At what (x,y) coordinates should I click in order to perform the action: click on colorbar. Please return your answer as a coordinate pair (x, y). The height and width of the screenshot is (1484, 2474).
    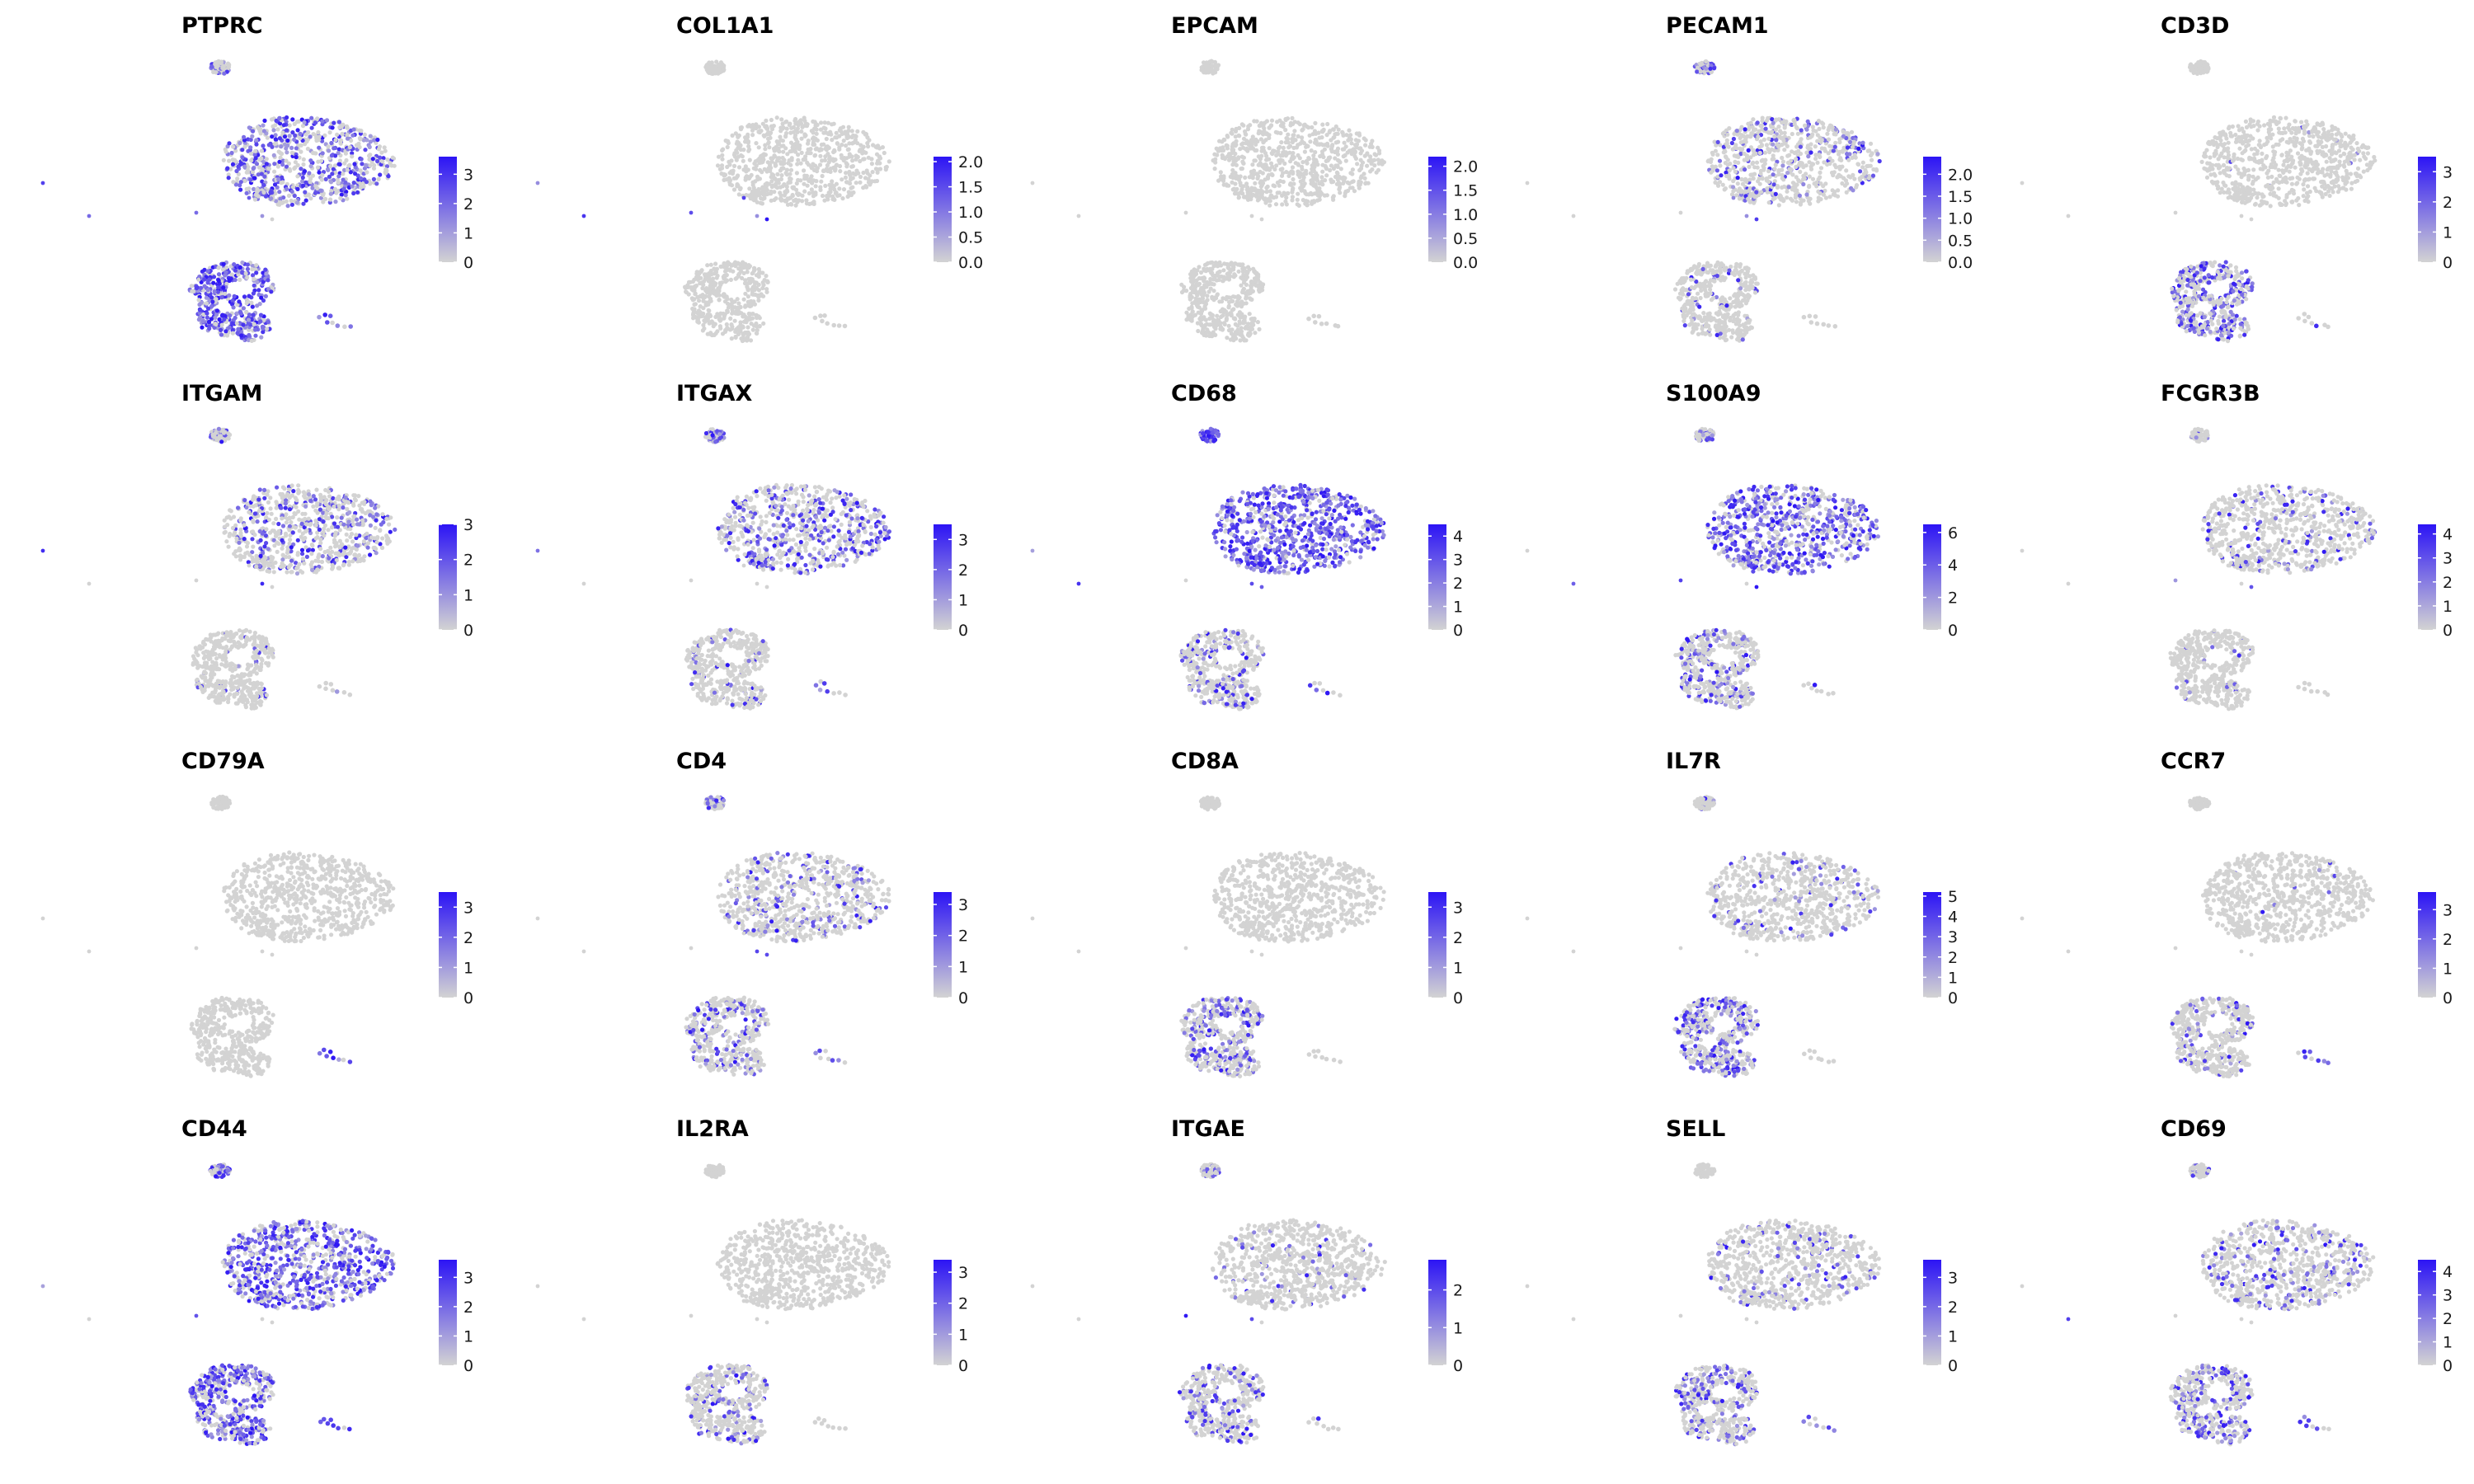
    Looking at the image, I should click on (448, 209).